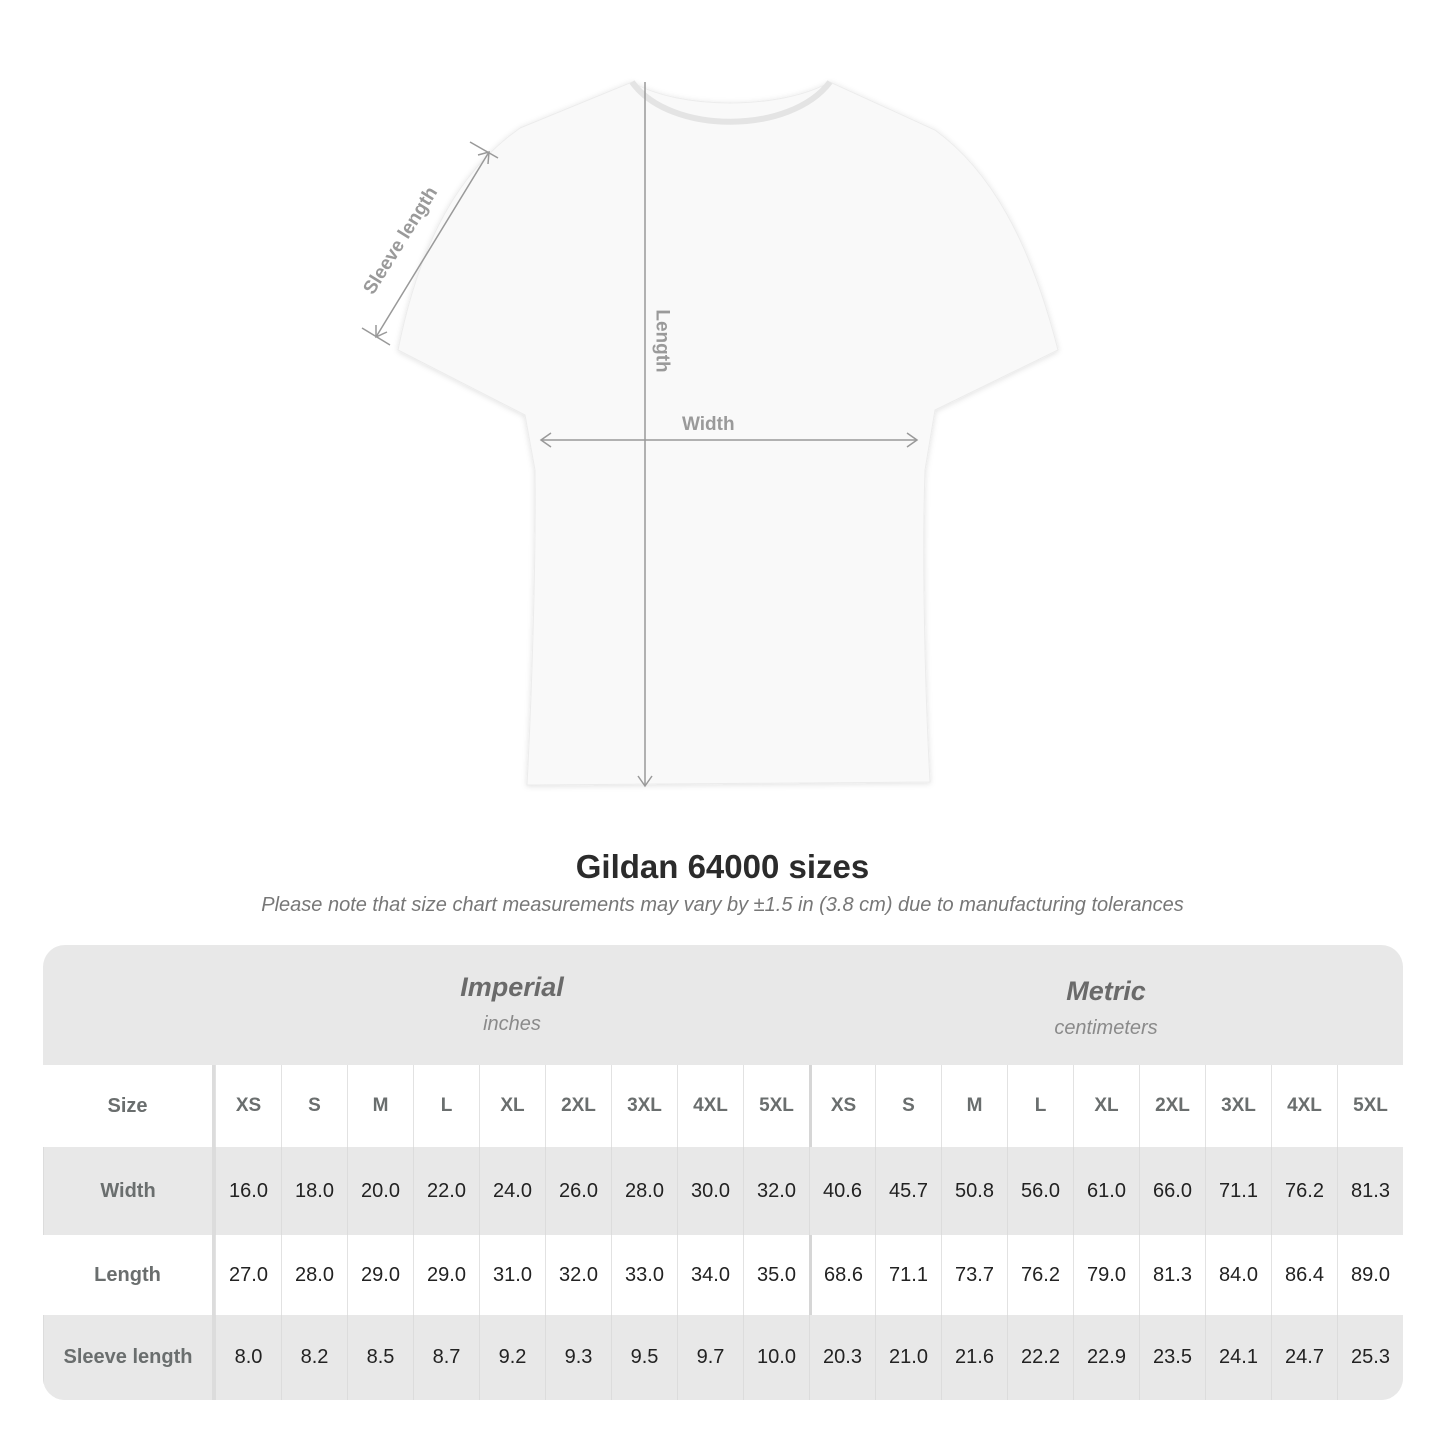  Describe the element at coordinates (512, 987) in the screenshot. I see `imperial-label: Imperial` at that location.